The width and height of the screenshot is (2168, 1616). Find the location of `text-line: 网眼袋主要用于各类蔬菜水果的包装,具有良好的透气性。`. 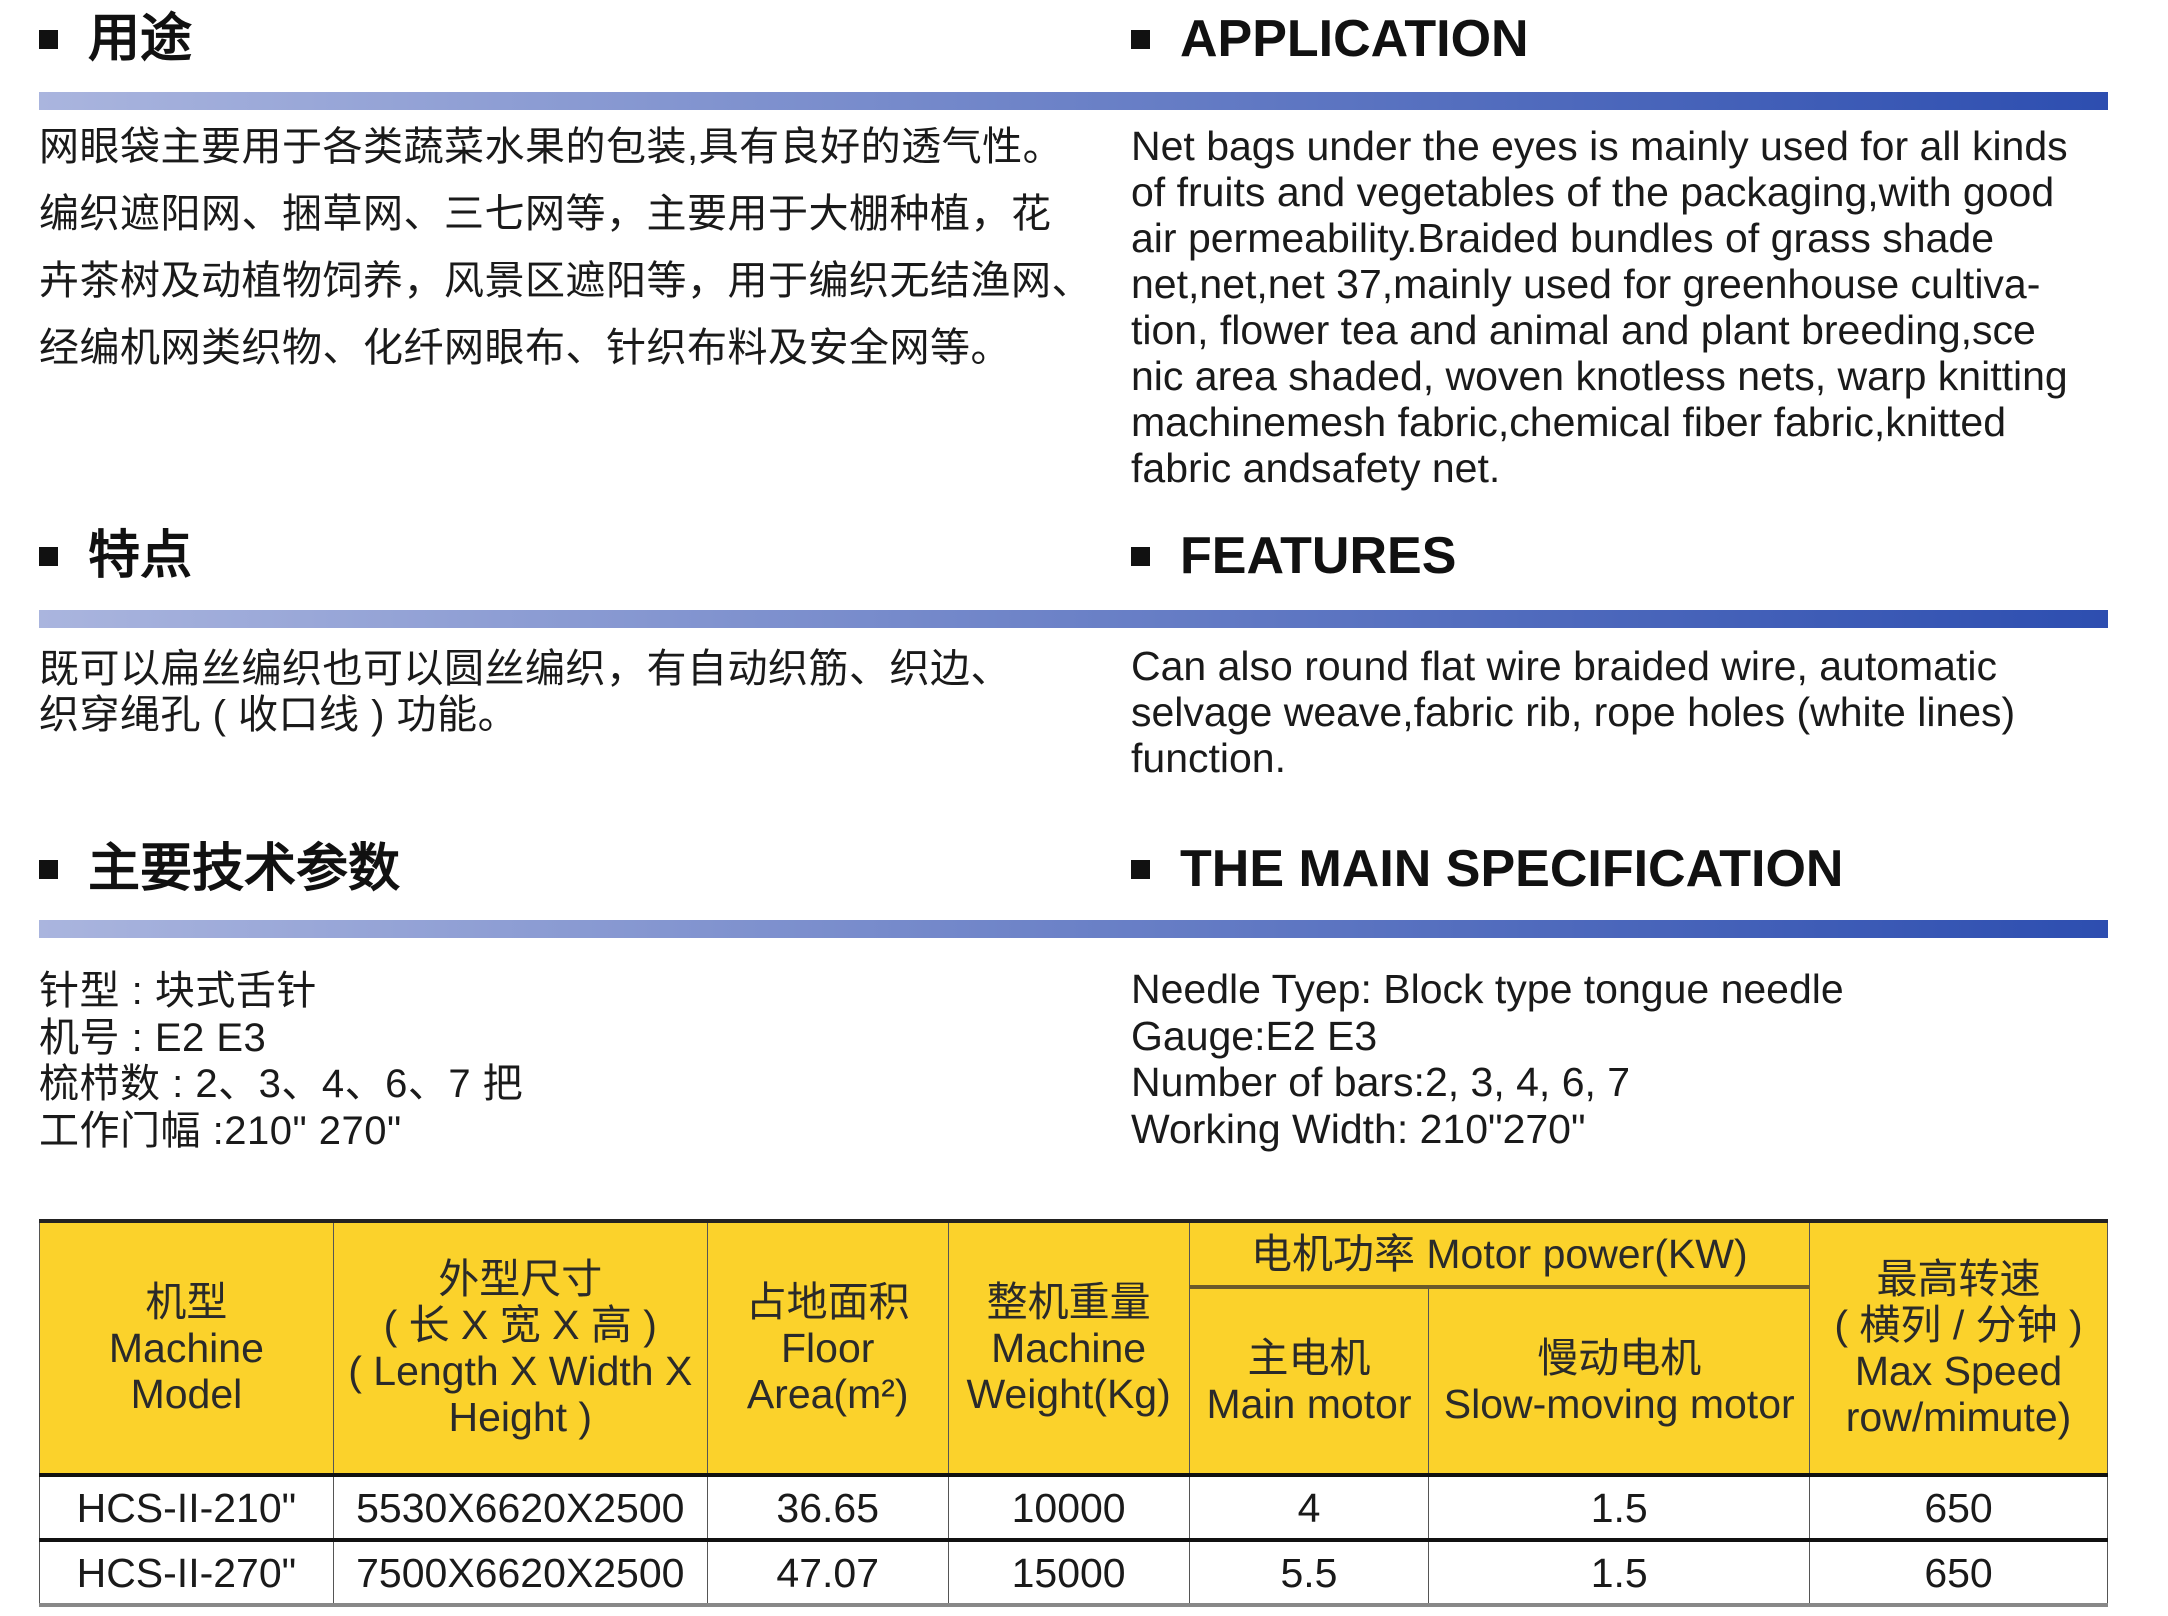

text-line: 网眼袋主要用于各类蔬菜水果的包装,具有良好的透气性。 is located at coordinates (551, 147).